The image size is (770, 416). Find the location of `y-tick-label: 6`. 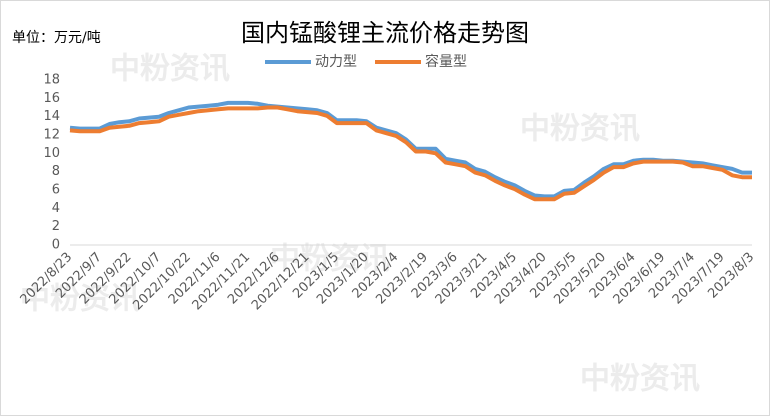

y-tick-label: 6 is located at coordinates (56, 190).